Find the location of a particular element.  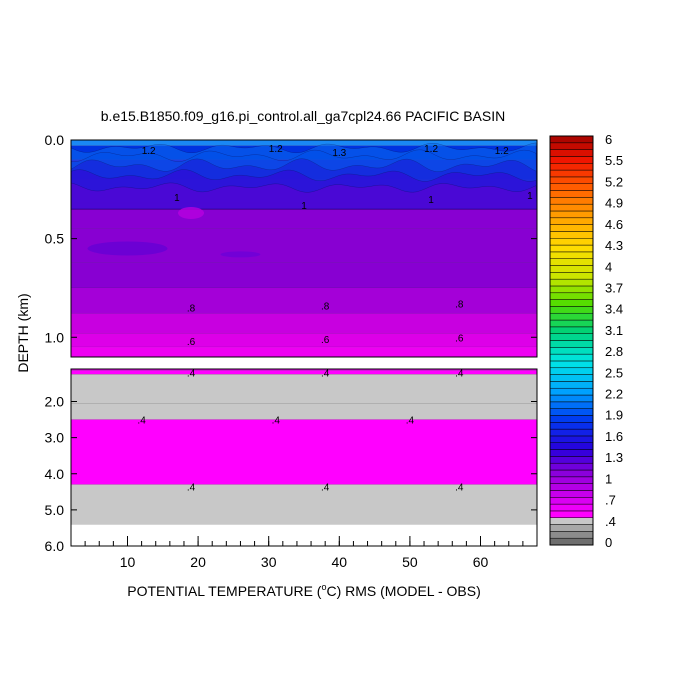

colorbar-label-2: 5.2 is located at coordinates (614, 181).